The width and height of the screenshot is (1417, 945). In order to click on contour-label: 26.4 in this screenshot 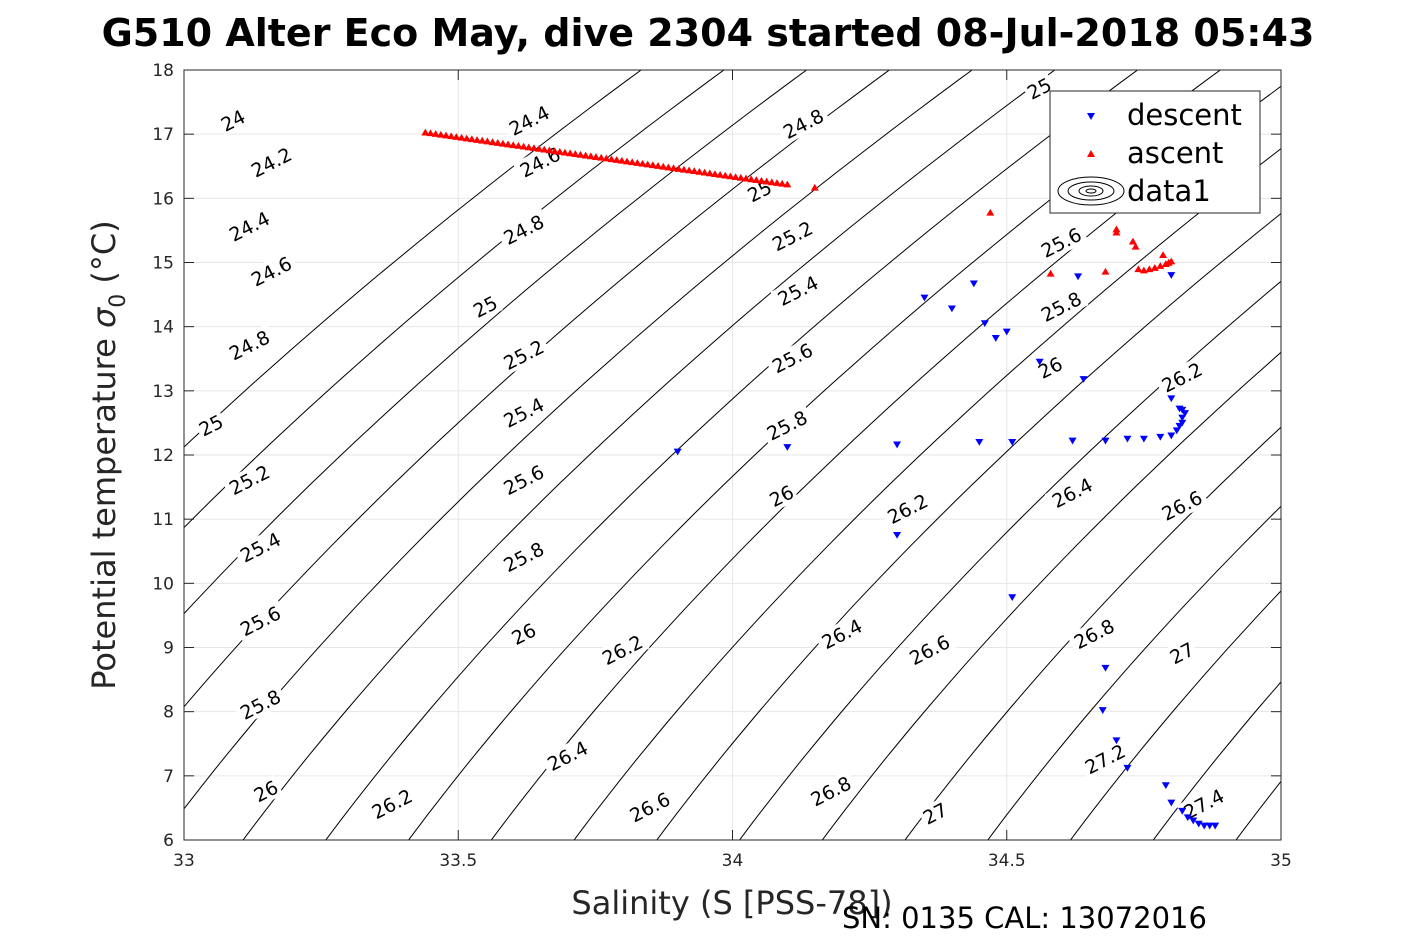, I will do `click(1072, 492)`.